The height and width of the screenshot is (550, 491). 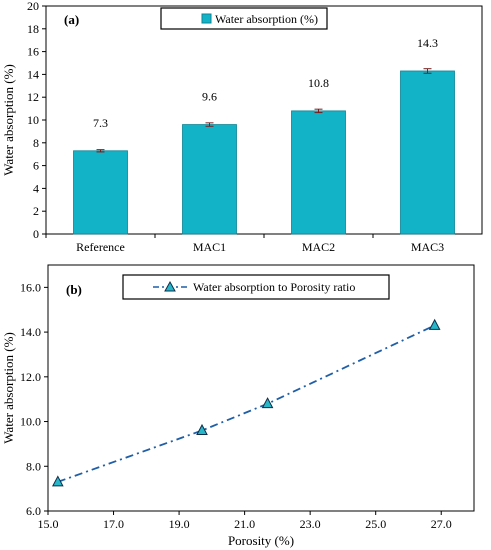 I want to click on legend-label: Water absorption (%), so click(x=266, y=19).